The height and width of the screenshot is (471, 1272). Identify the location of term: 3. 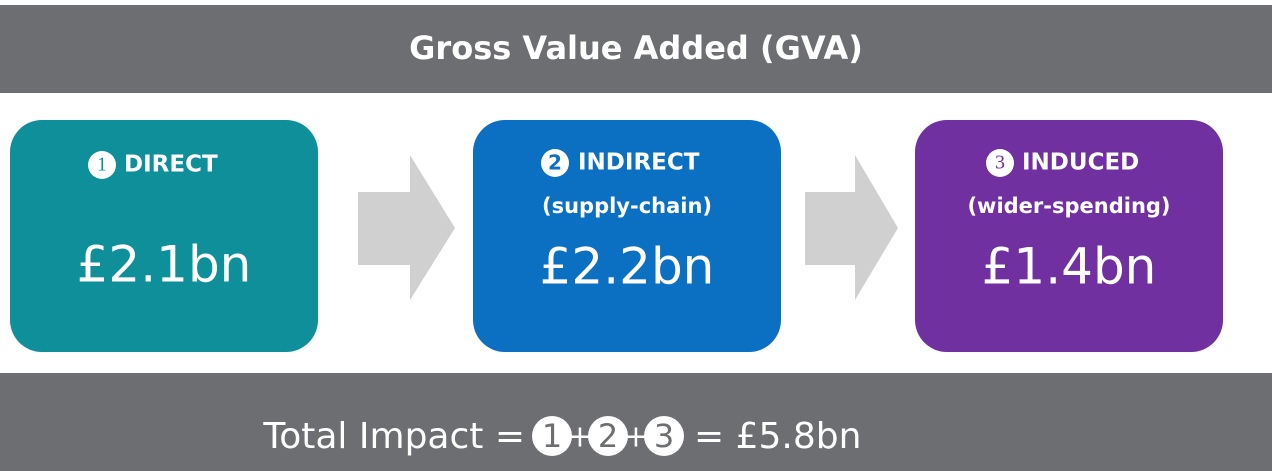
(664, 436).